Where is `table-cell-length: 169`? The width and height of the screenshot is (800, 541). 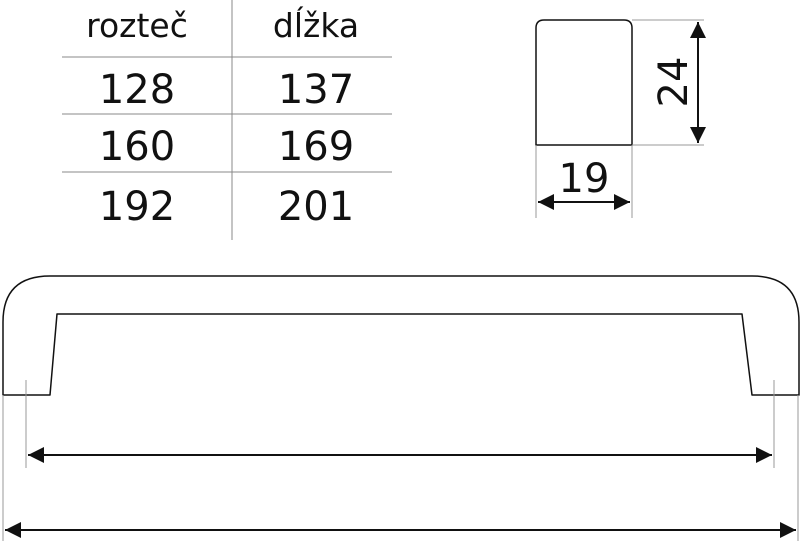 table-cell-length: 169 is located at coordinates (316, 147).